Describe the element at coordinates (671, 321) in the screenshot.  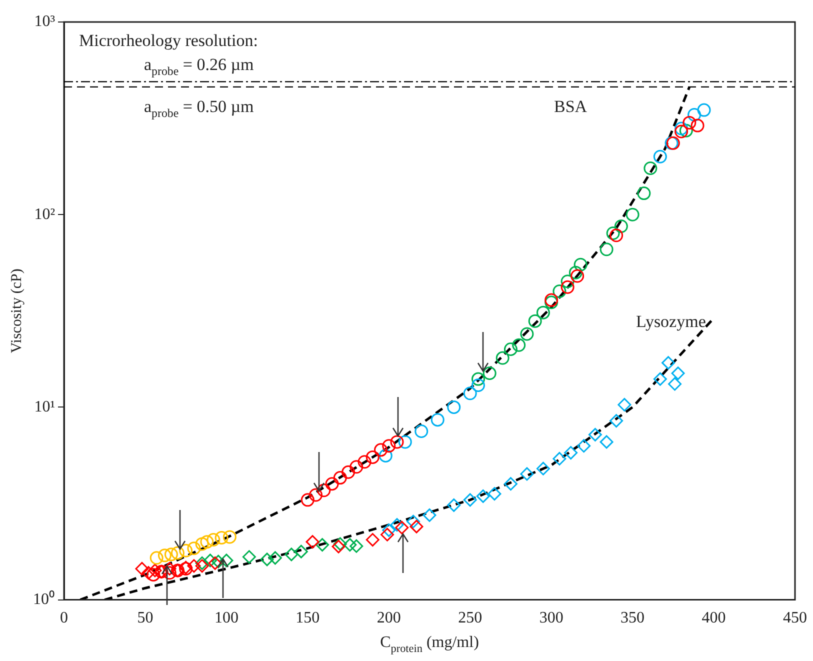
I see `annotation: Lysozyme` at that location.